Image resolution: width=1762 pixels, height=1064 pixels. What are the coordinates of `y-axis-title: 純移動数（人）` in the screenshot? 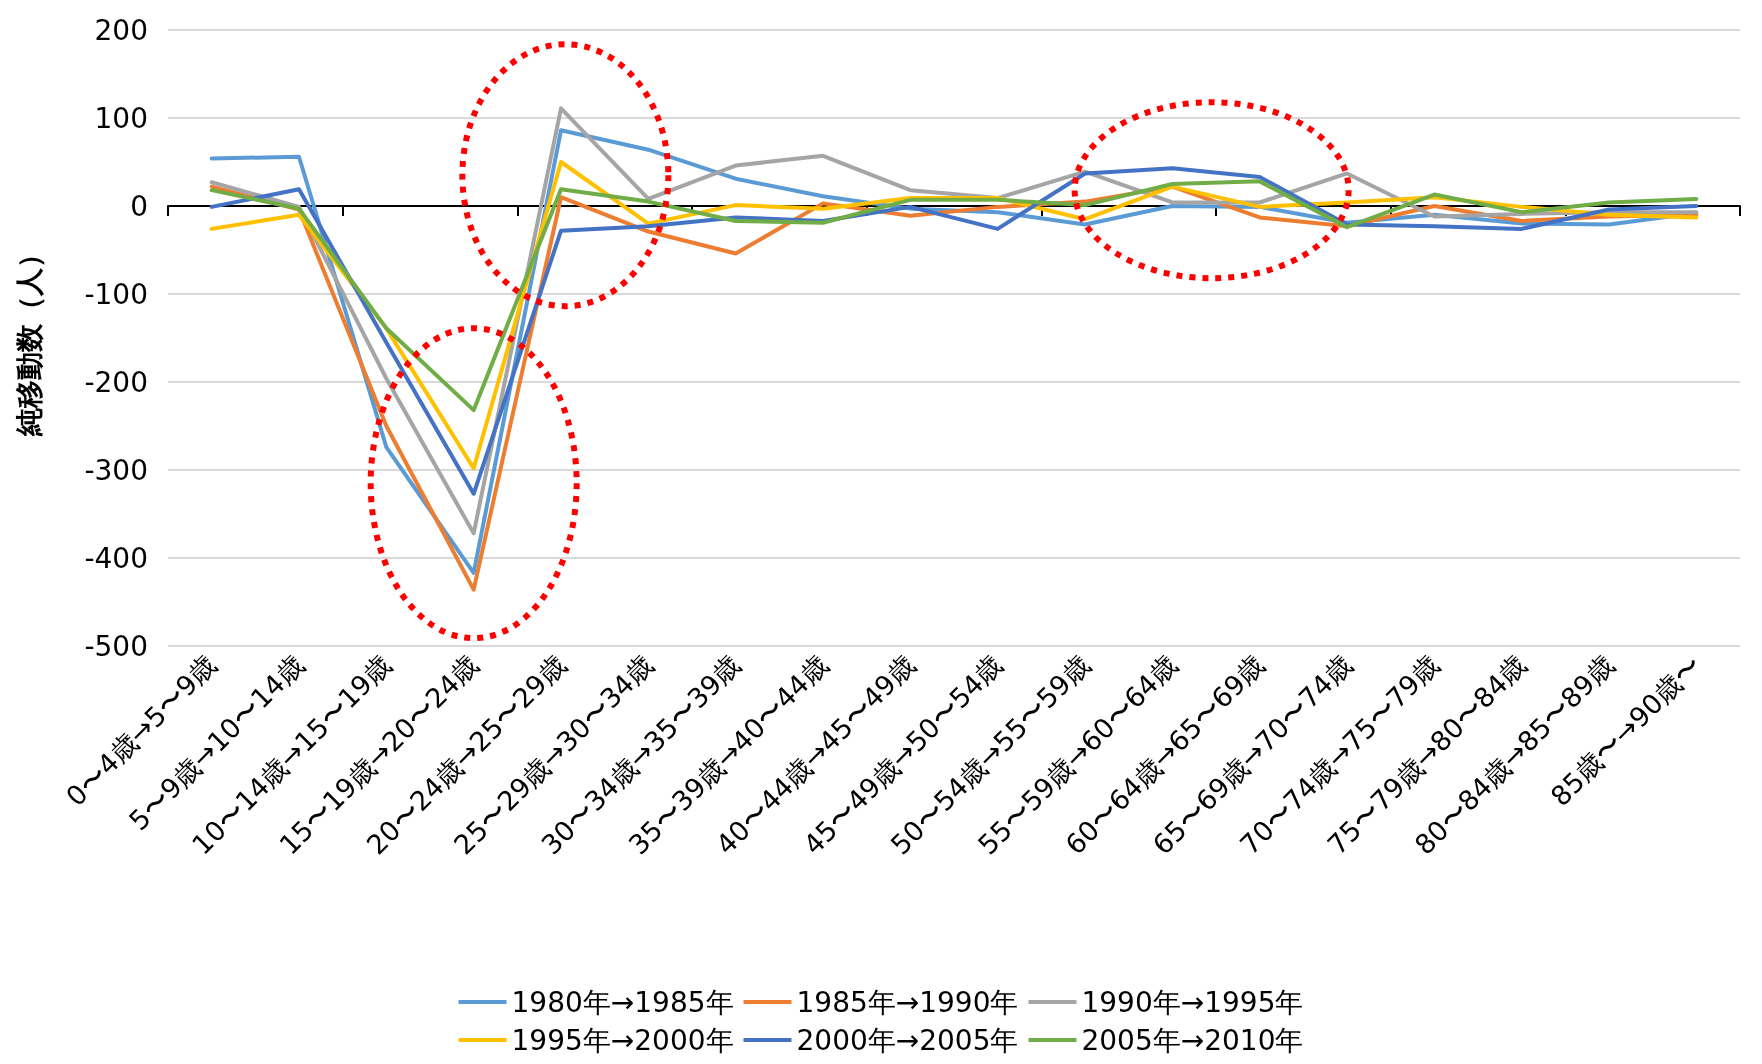 It's located at (29, 338).